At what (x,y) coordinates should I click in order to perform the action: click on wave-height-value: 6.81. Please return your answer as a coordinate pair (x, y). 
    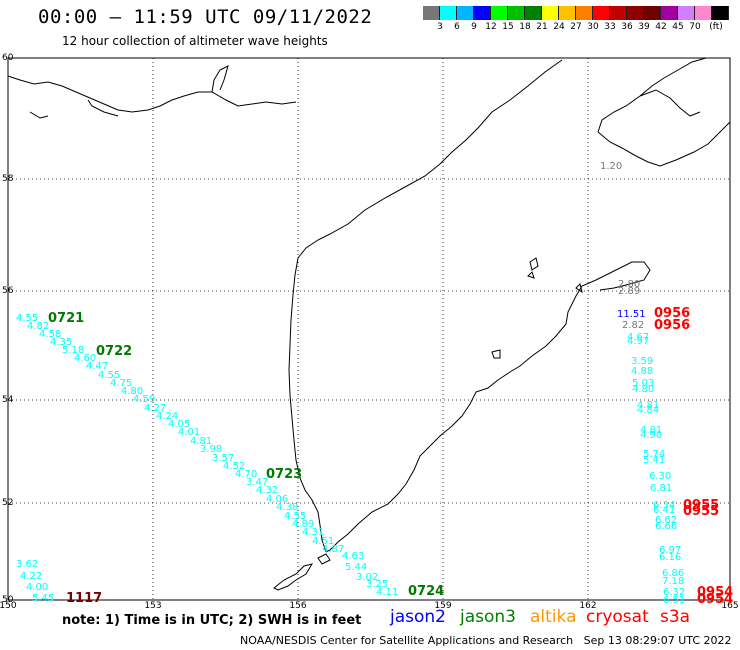
    Looking at the image, I should click on (661, 488).